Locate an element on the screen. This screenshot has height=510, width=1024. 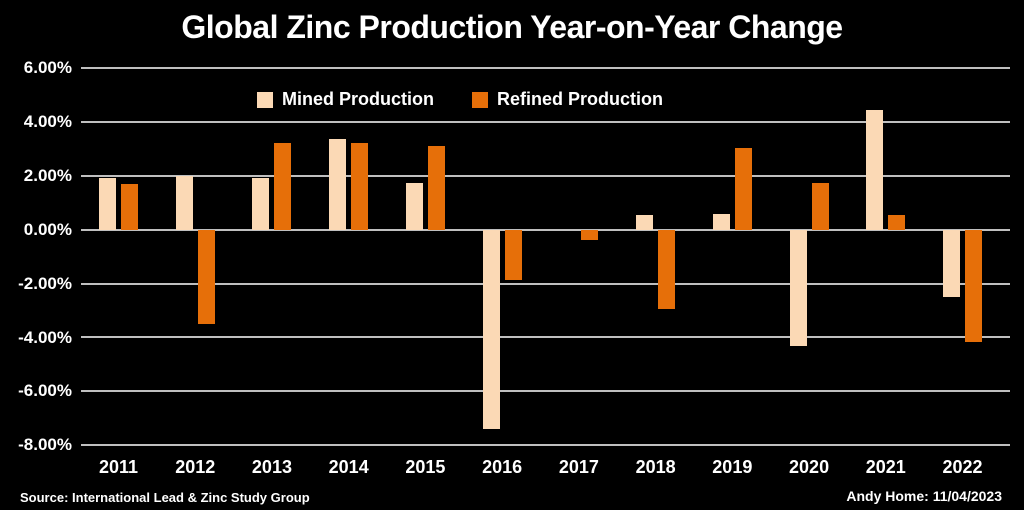
y-tick-2pct: 2.00% is located at coordinates (47, 175).